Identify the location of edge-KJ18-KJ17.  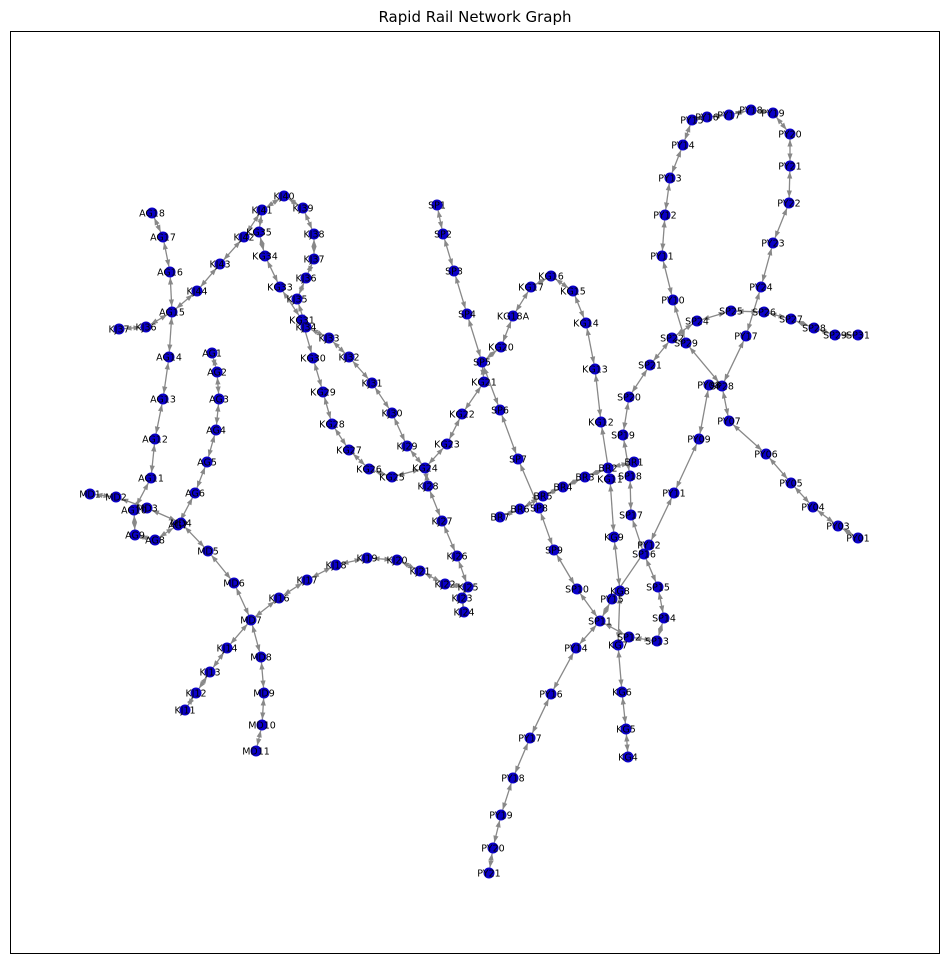
(321, 572).